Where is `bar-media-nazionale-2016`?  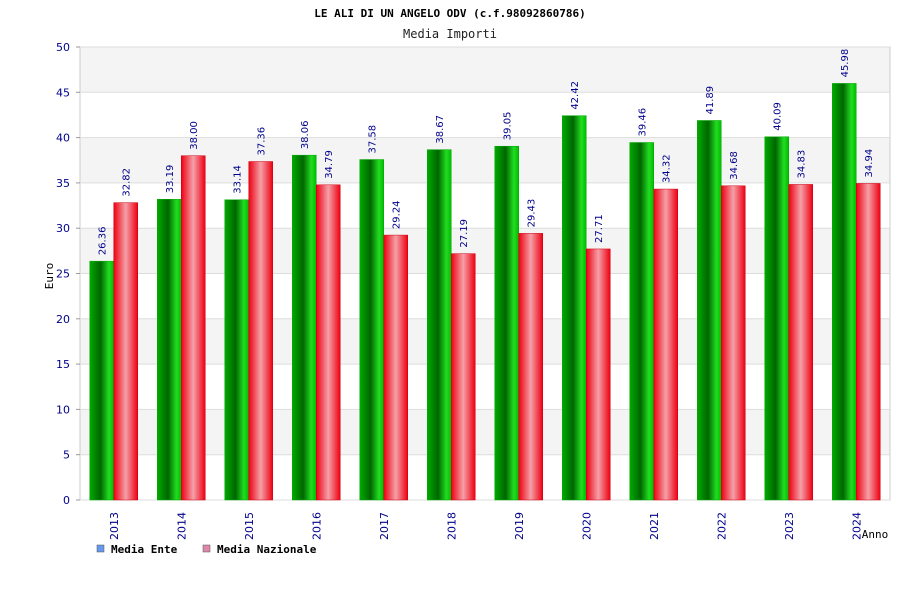
bar-media-nazionale-2016 is located at coordinates (328, 342).